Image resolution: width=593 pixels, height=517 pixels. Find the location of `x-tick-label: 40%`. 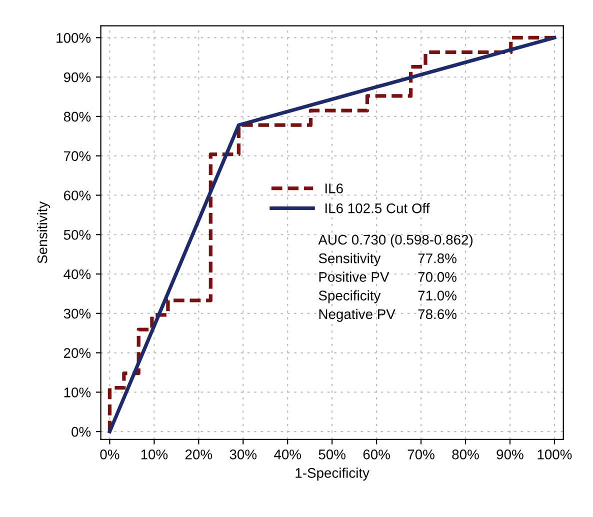

x-tick-label: 40% is located at coordinates (288, 455).